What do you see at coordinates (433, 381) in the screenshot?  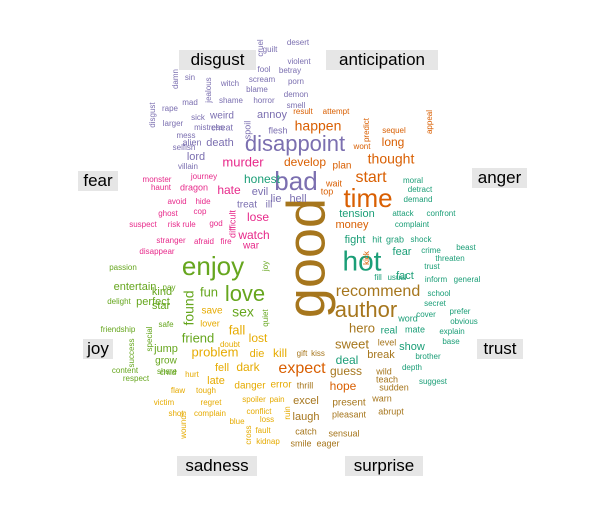 I see `word-suggest: suggest` at bounding box center [433, 381].